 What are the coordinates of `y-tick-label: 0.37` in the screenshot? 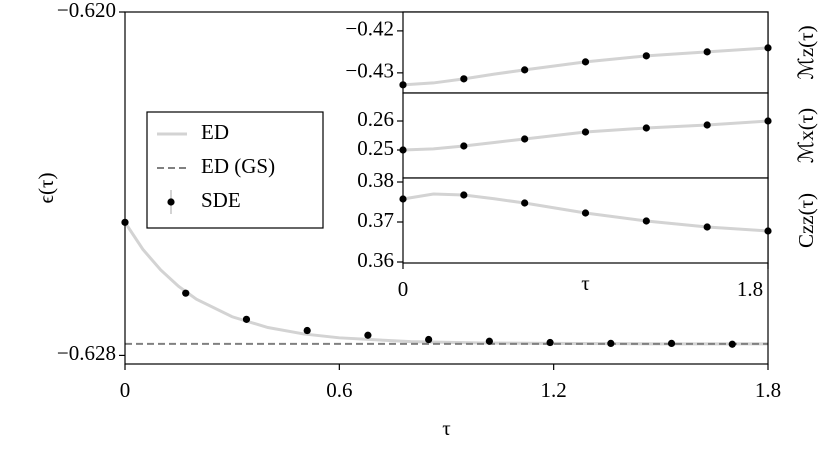 It's located at (375, 220).